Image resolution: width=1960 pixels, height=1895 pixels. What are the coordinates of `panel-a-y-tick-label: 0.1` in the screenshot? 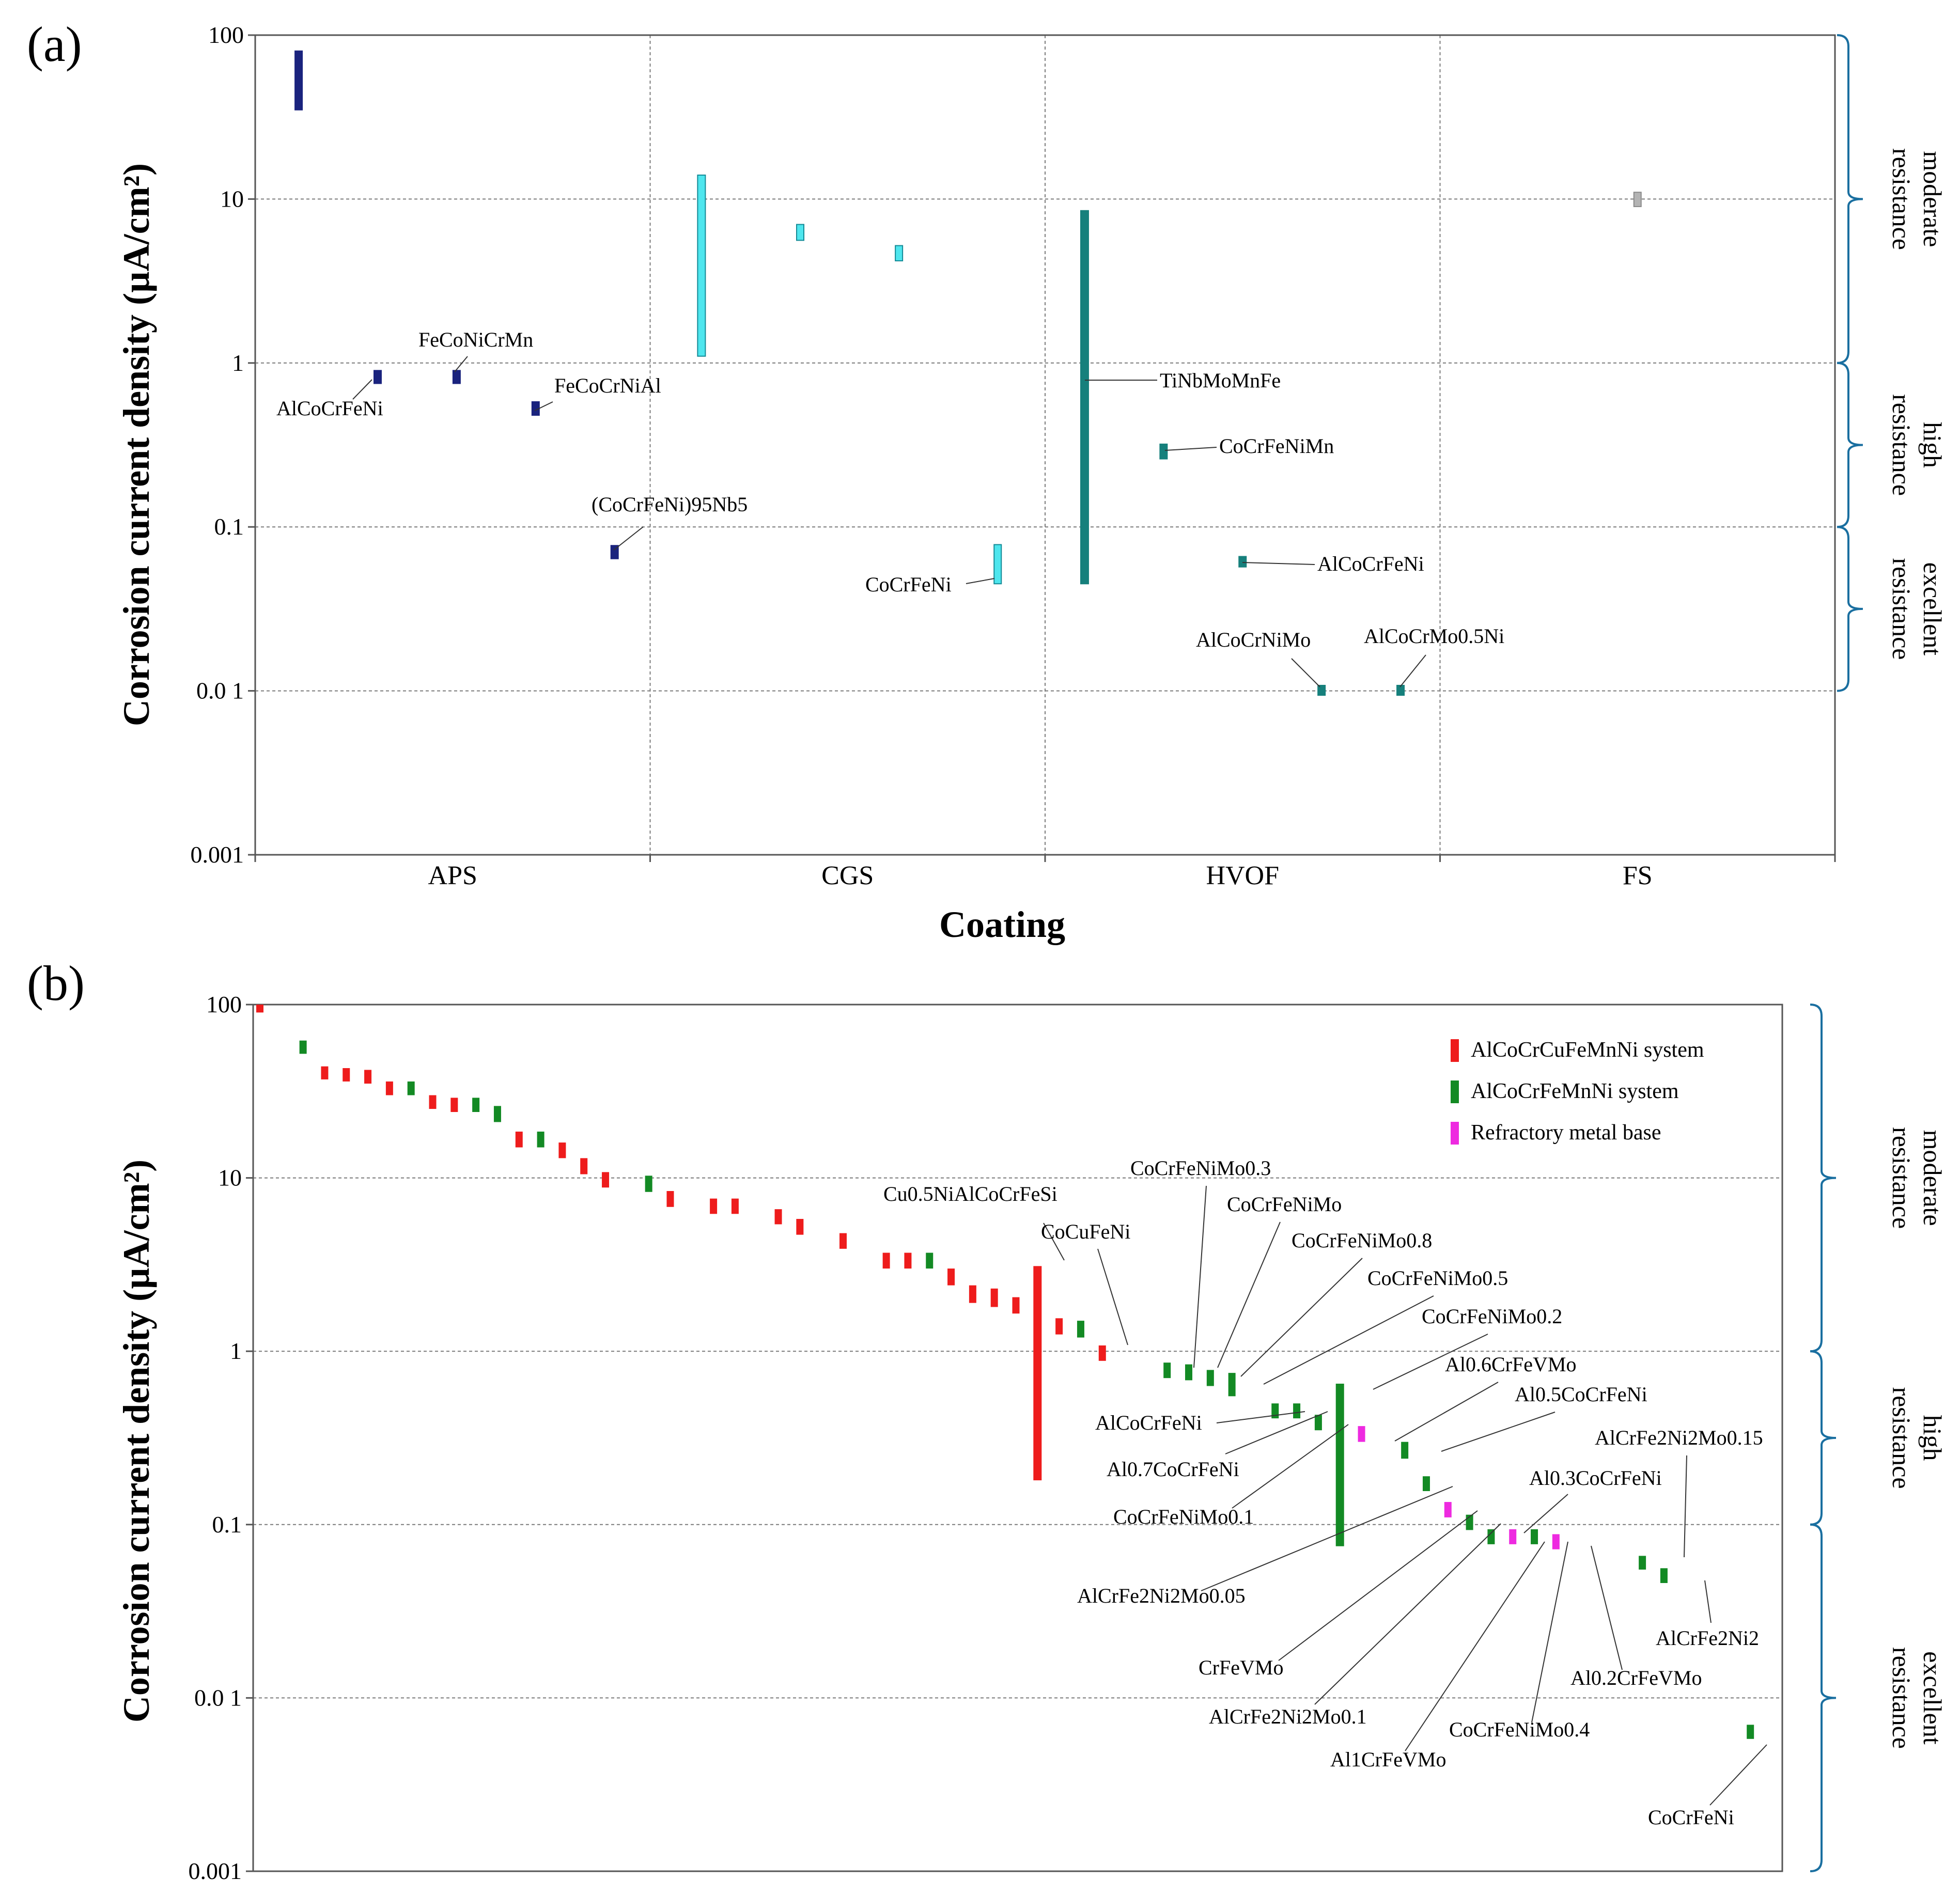 It's located at (229, 526).